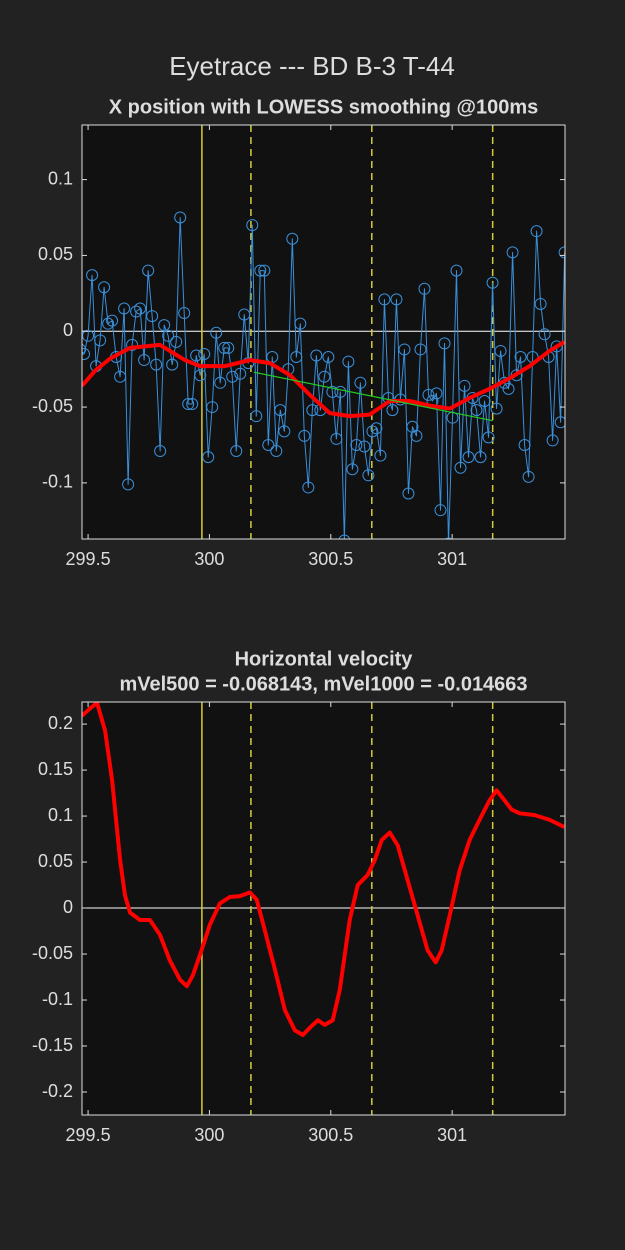 Image resolution: width=625 pixels, height=1250 pixels. Describe the element at coordinates (57, 482) in the screenshot. I see `y-tick-label: -0.1` at that location.